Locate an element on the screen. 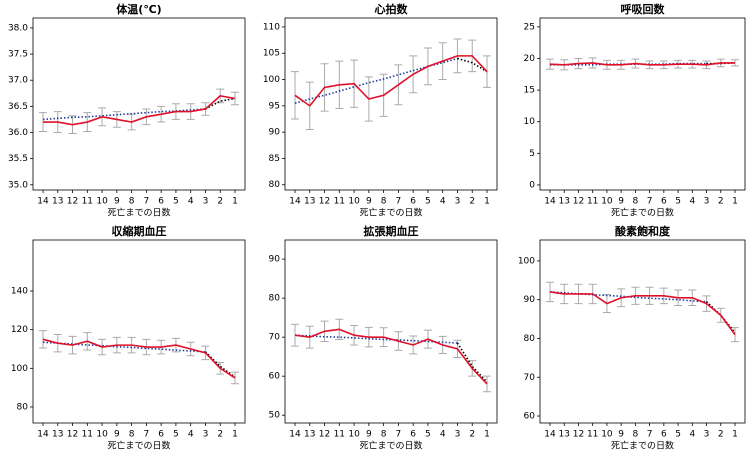 Image resolution: width=755 pixels, height=457 pixels. y-tick-label: 85 is located at coordinates (274, 159).